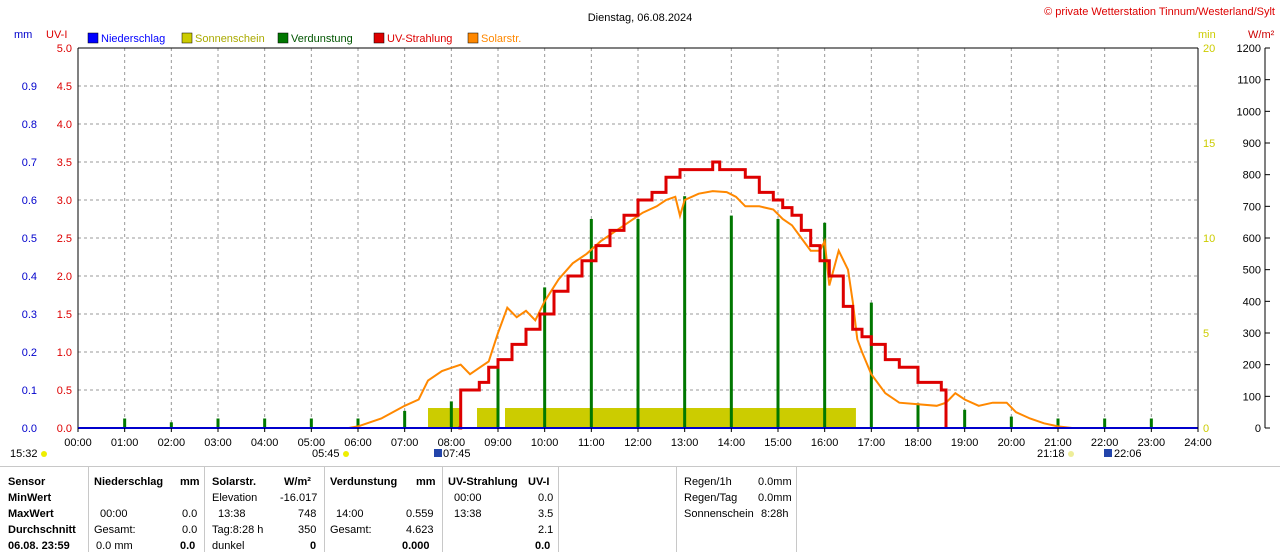  I want to click on min-tick-label: 20, so click(1209, 49).